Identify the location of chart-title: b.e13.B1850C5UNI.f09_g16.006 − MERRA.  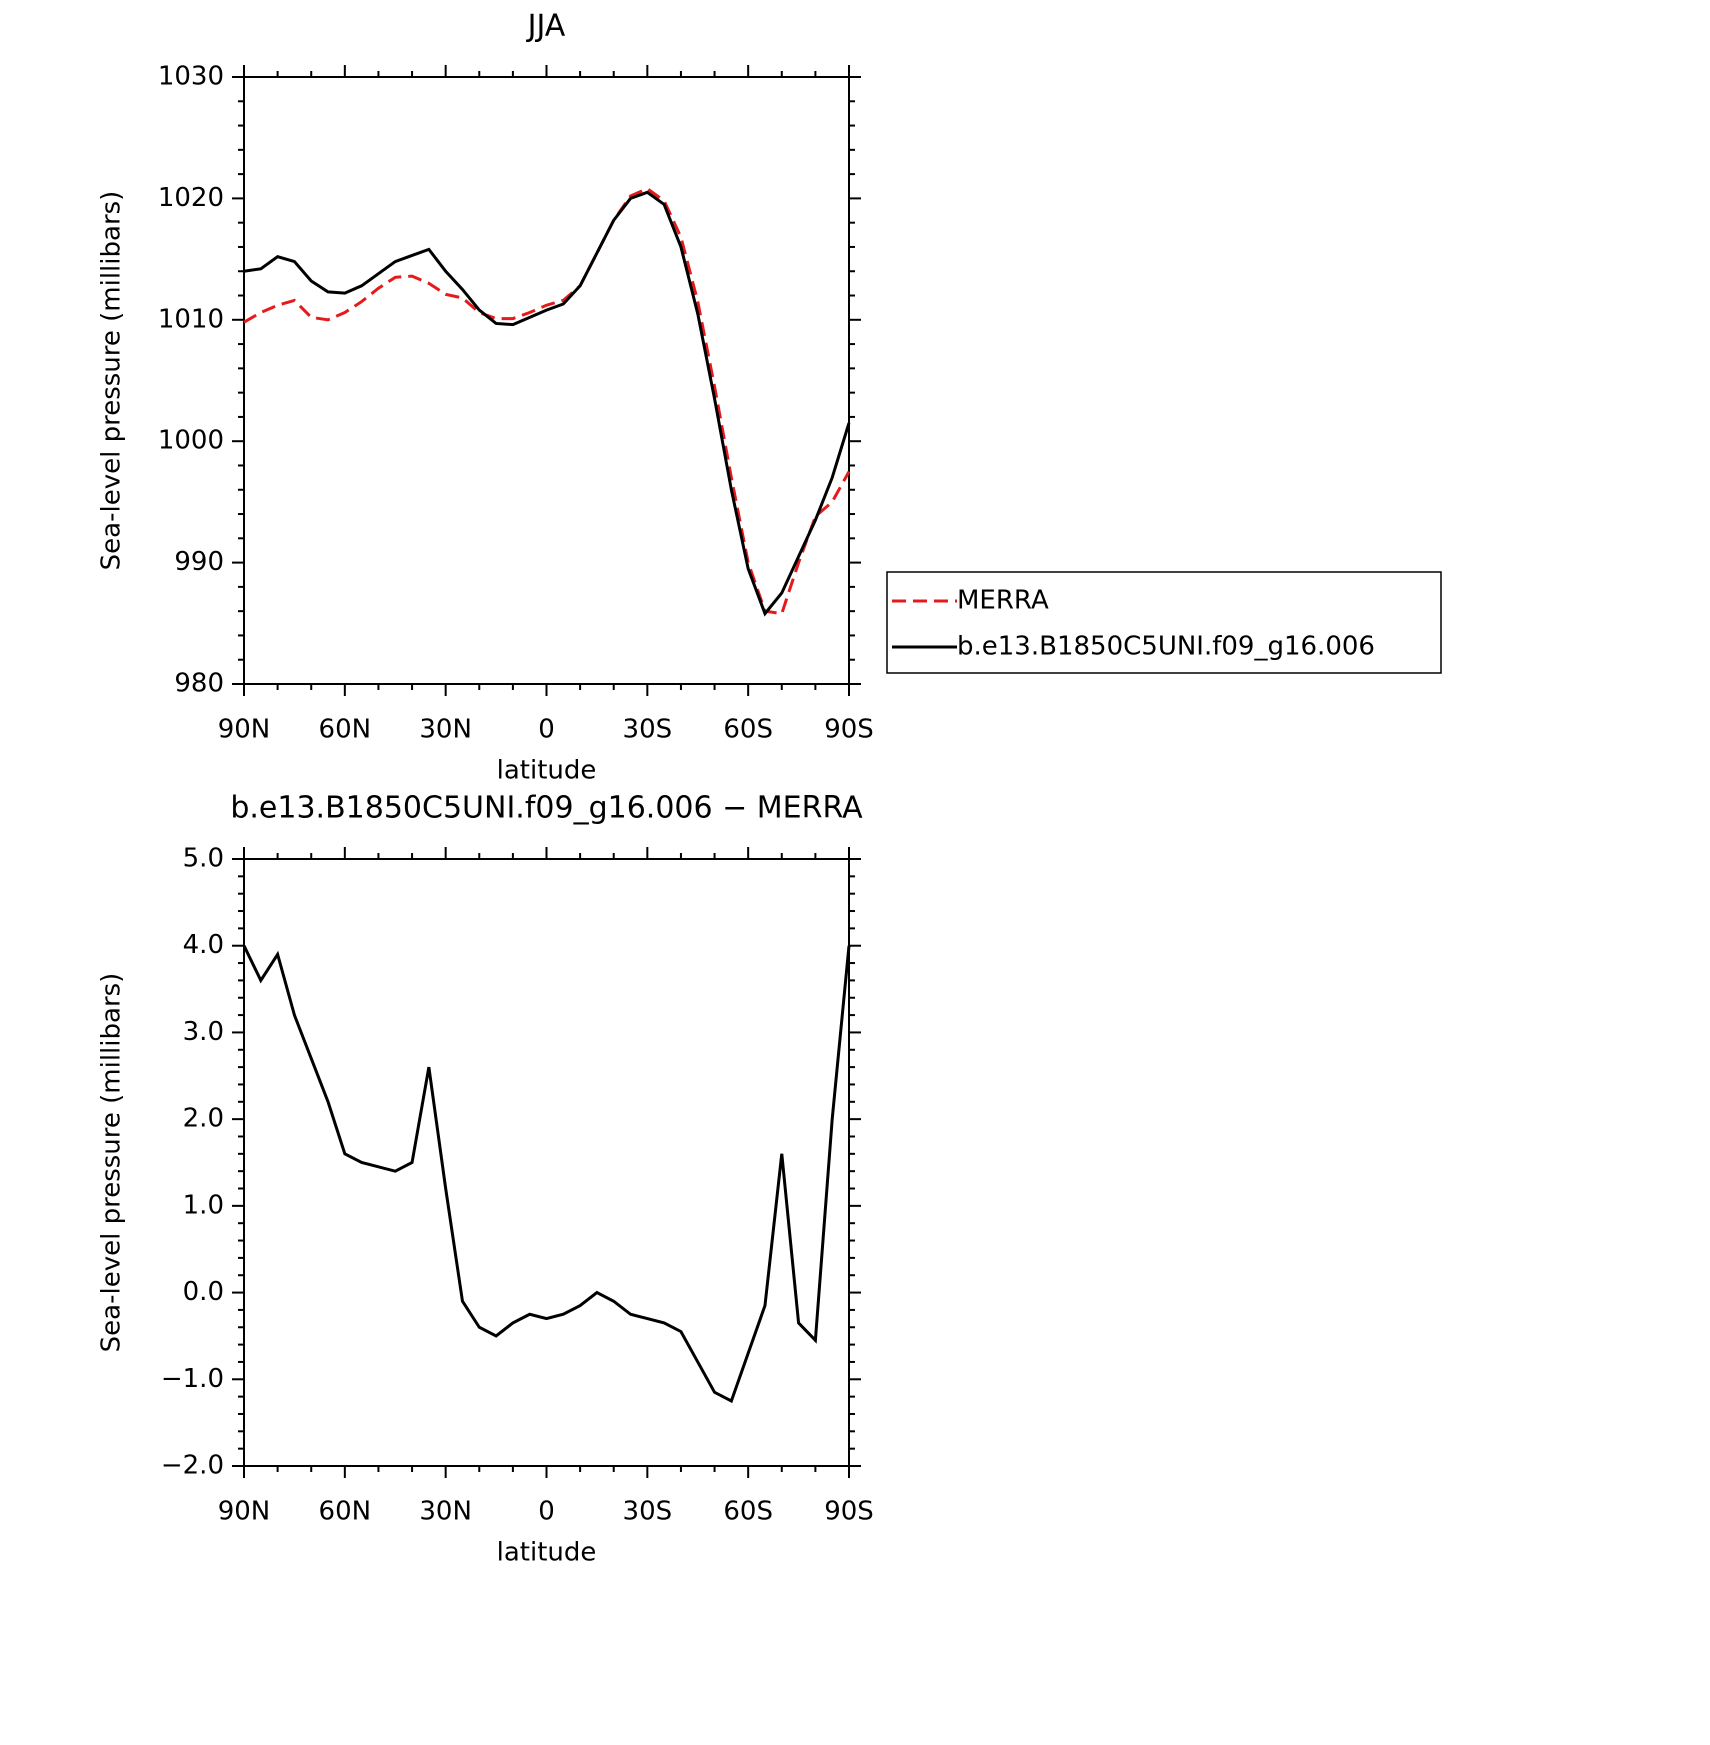
(546, 808).